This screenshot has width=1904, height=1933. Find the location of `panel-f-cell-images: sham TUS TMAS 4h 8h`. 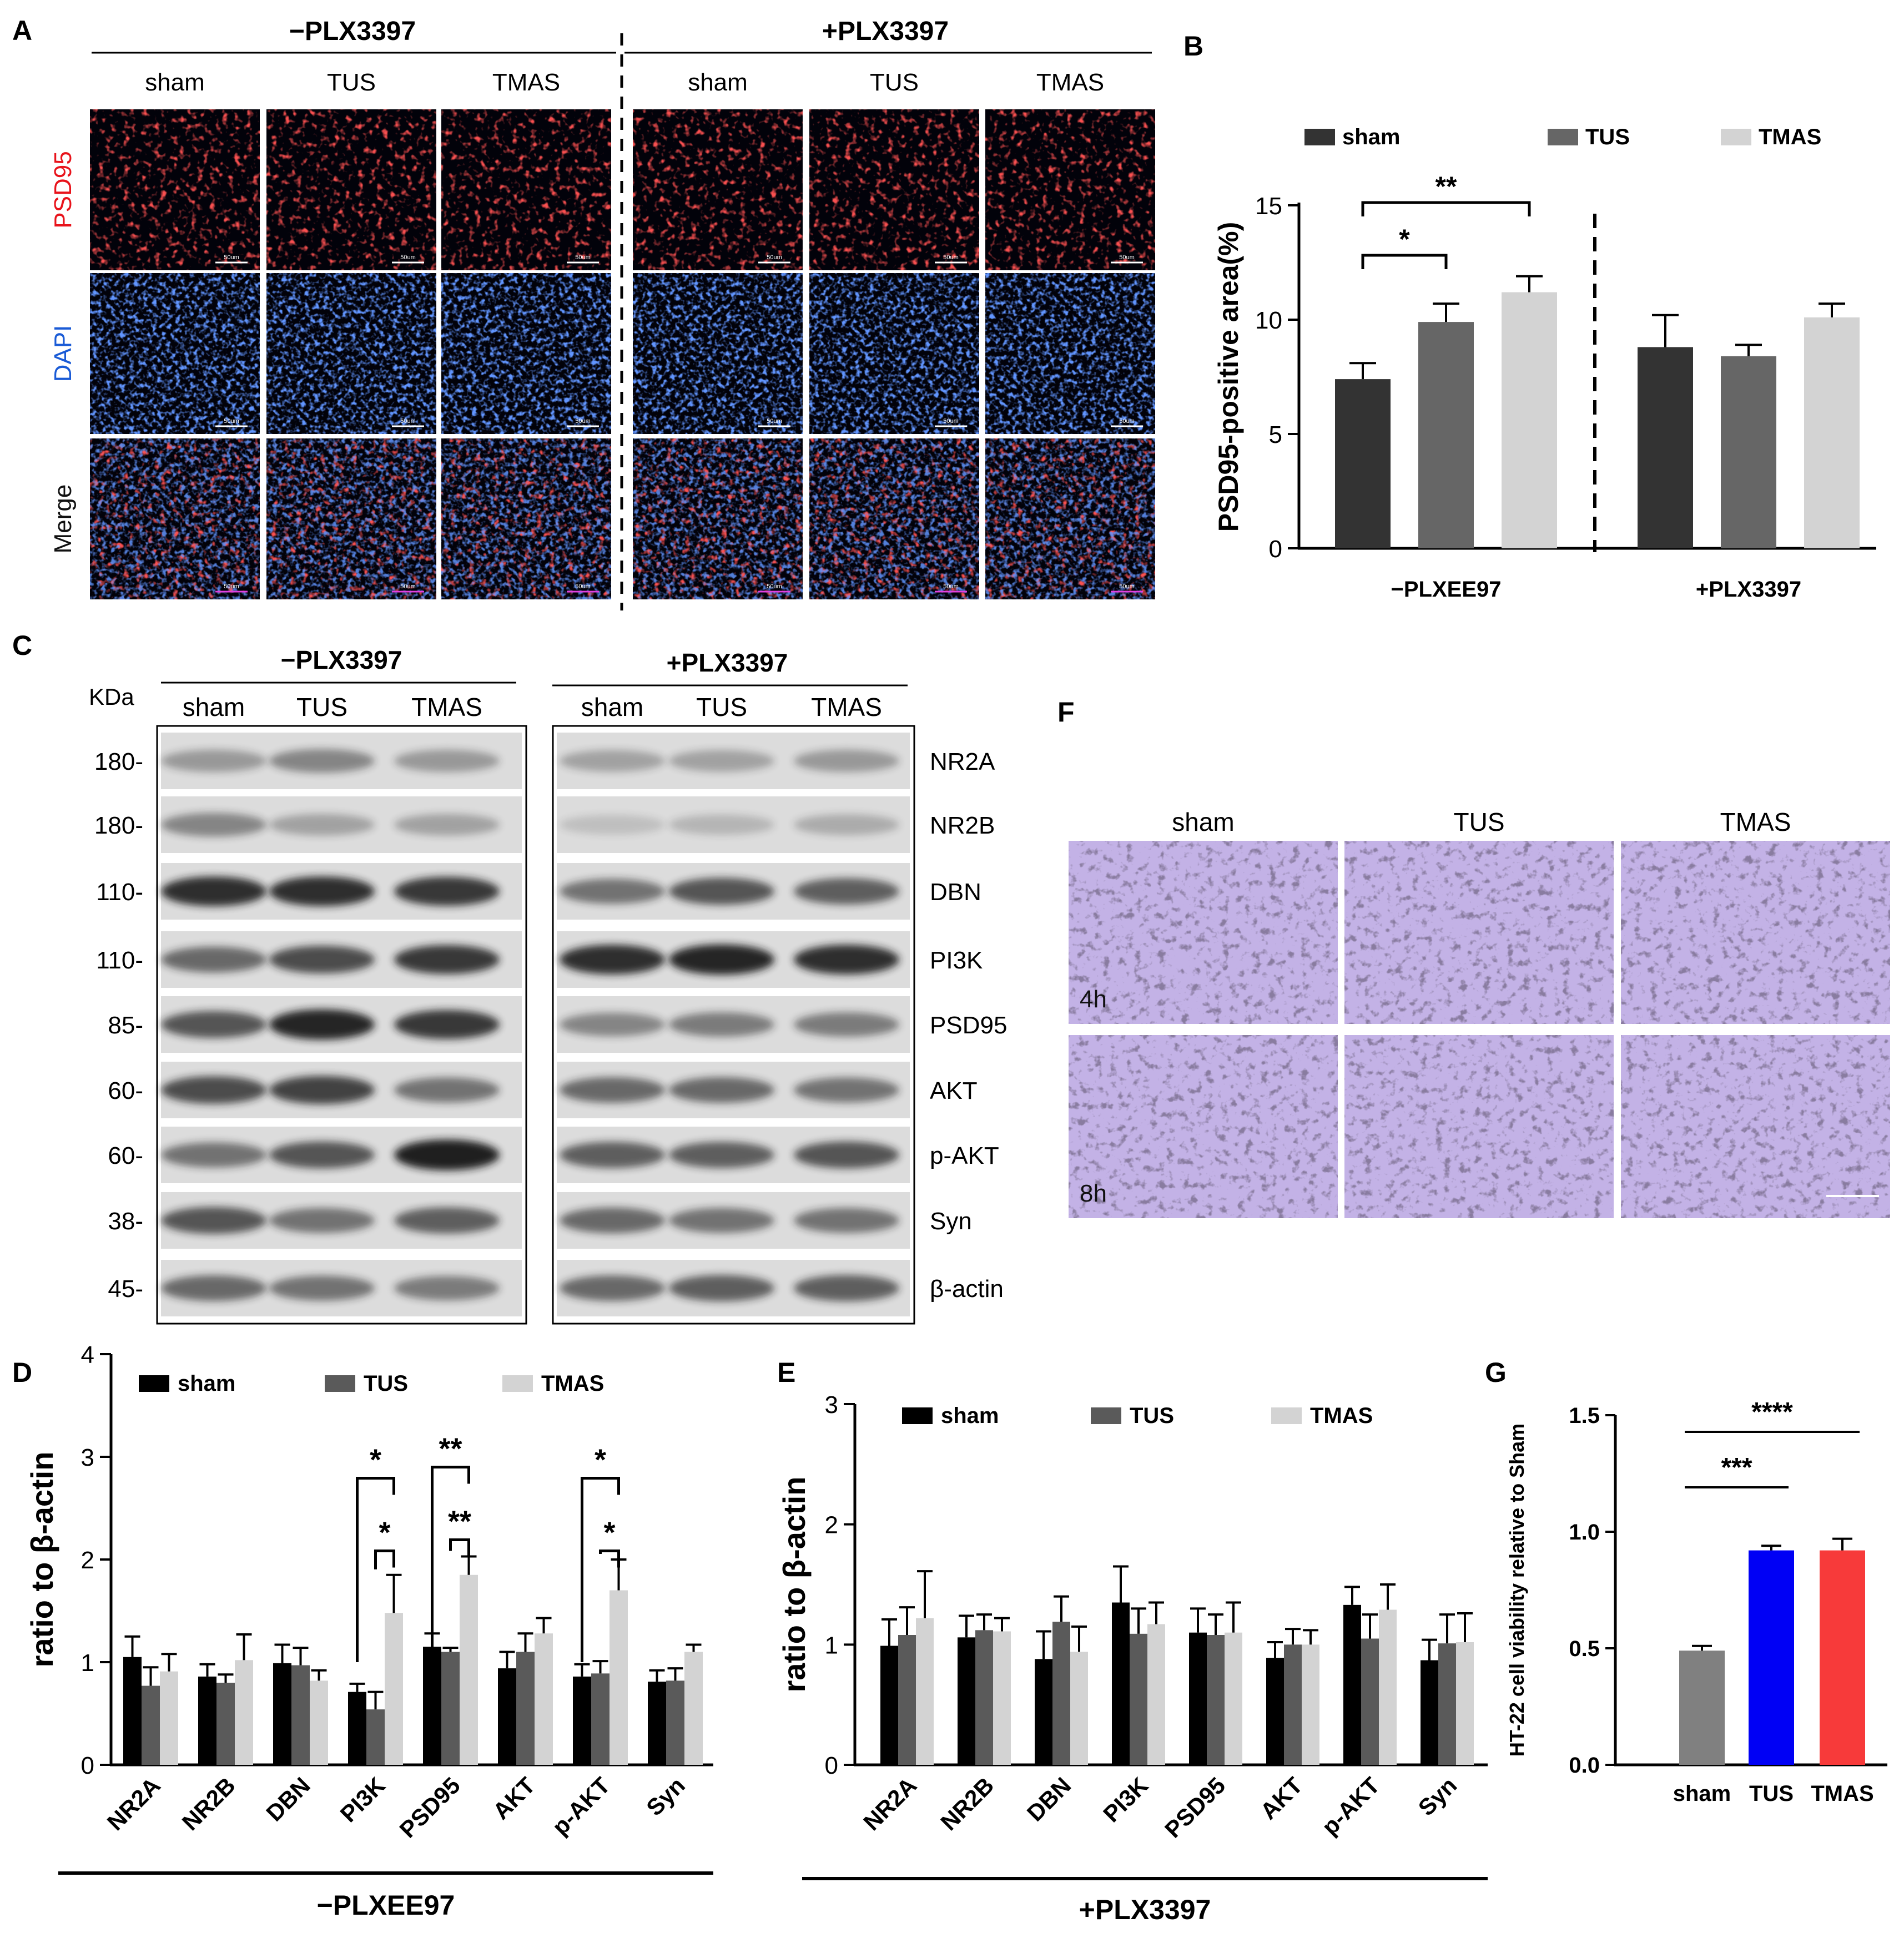

panel-f-cell-images: sham TUS TMAS 4h 8h is located at coordinates (1479, 1013).